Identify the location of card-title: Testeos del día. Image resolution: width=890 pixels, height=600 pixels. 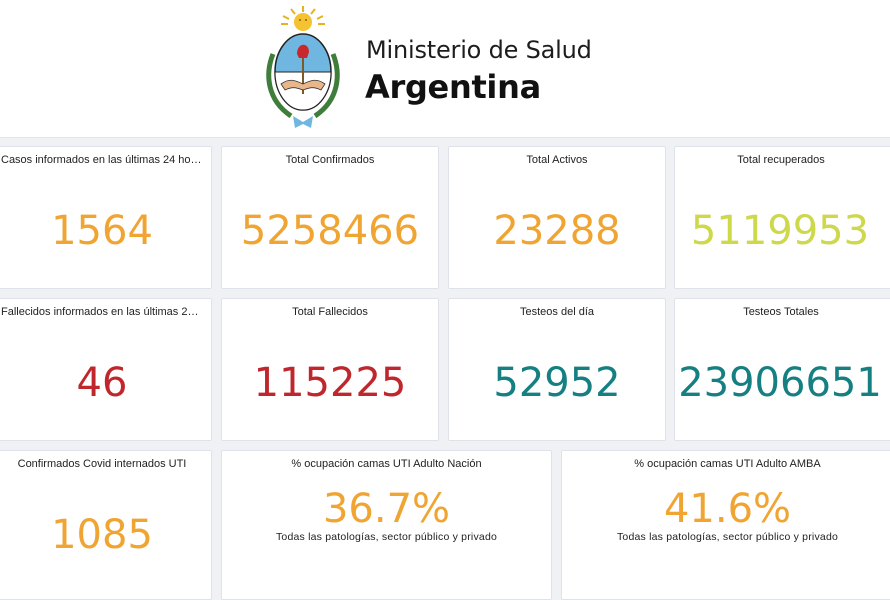
(557, 312).